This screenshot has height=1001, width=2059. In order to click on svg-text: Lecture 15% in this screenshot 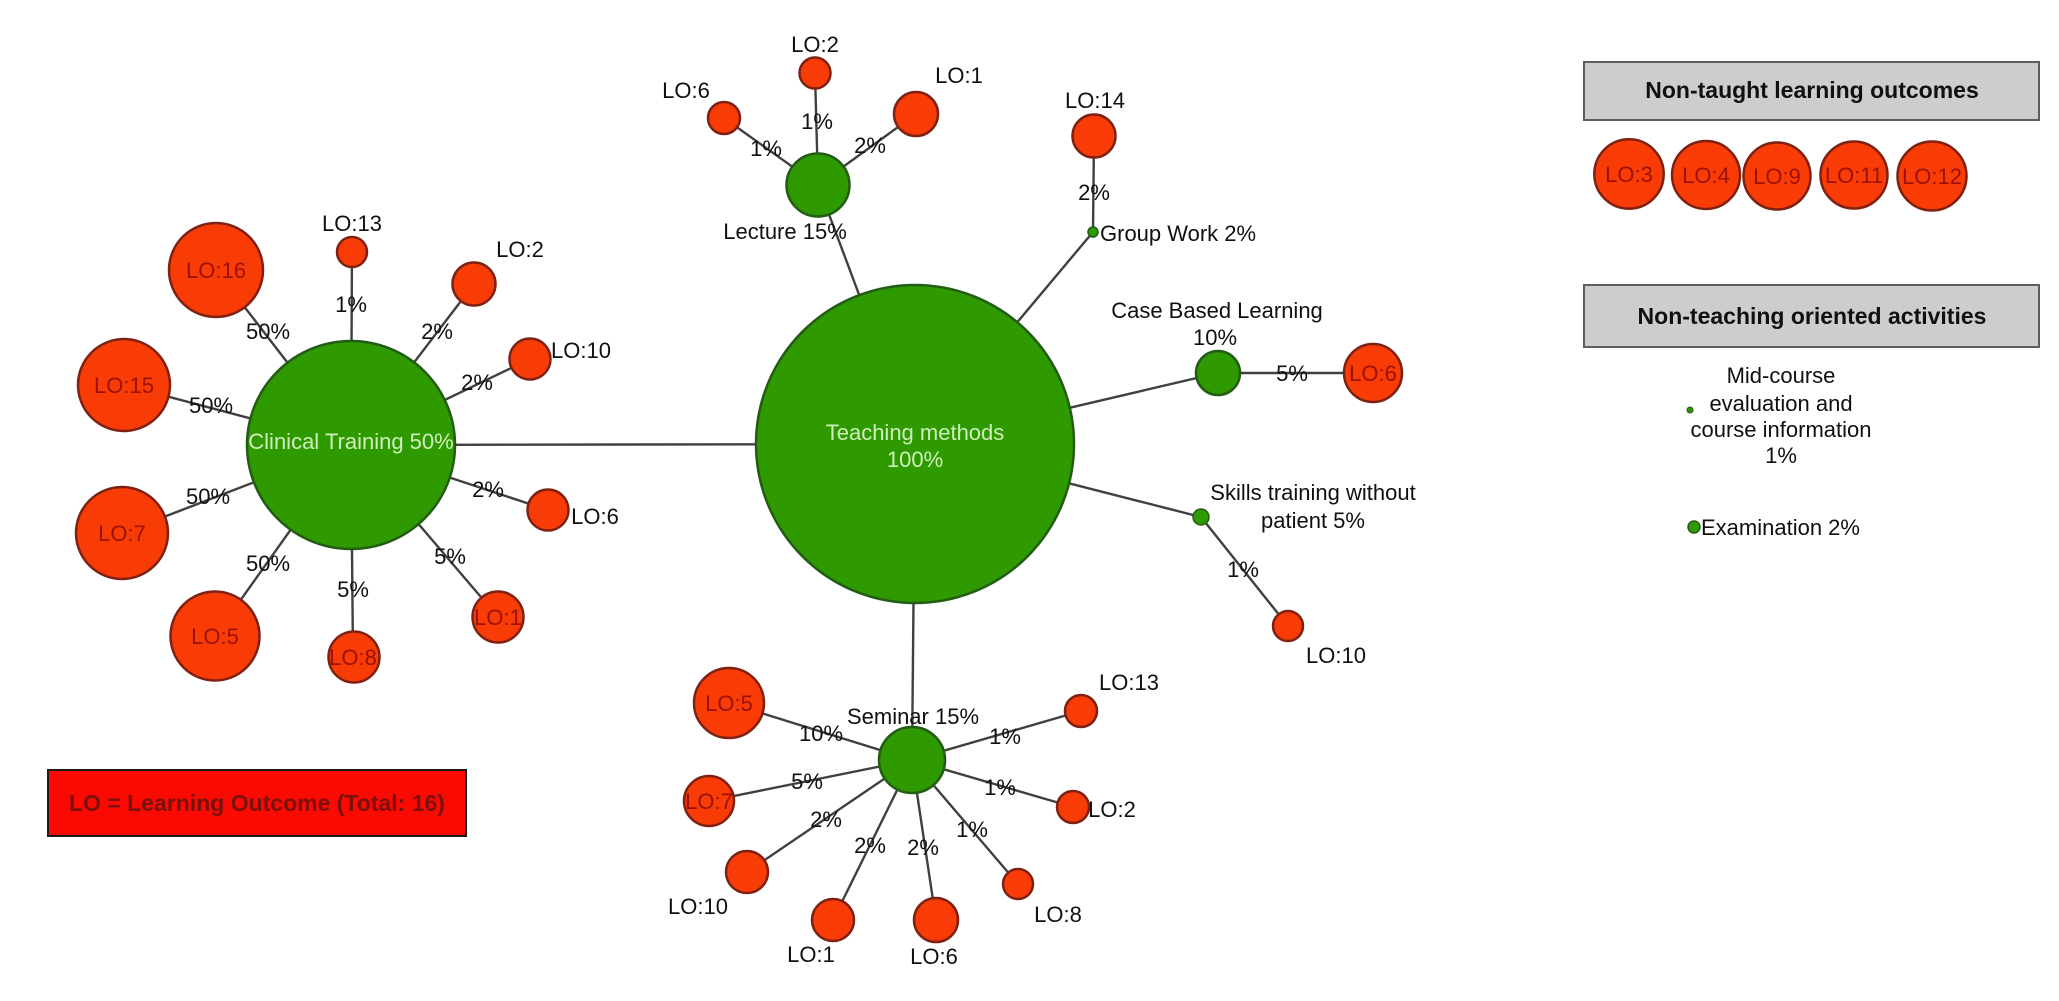, I will do `click(785, 231)`.